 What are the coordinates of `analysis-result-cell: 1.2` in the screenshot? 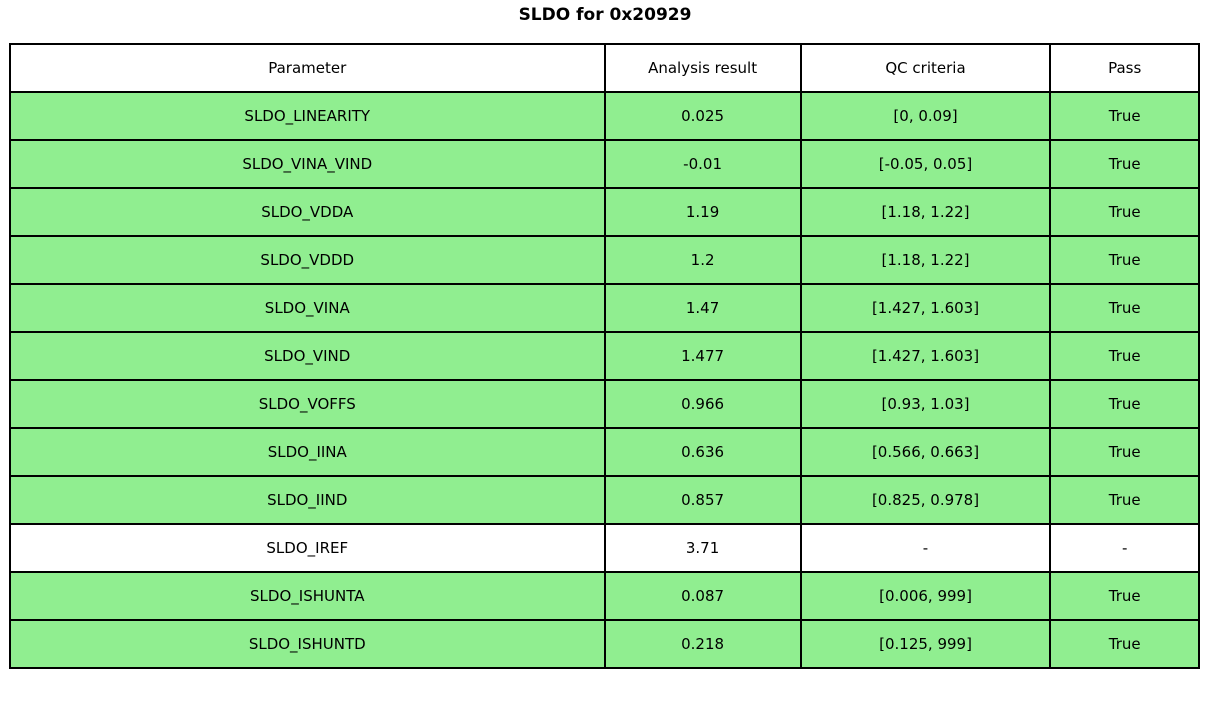 It's located at (702, 260).